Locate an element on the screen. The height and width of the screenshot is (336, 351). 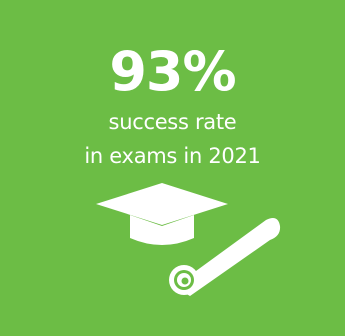
graduation-cap-icon is located at coordinates (162, 214).